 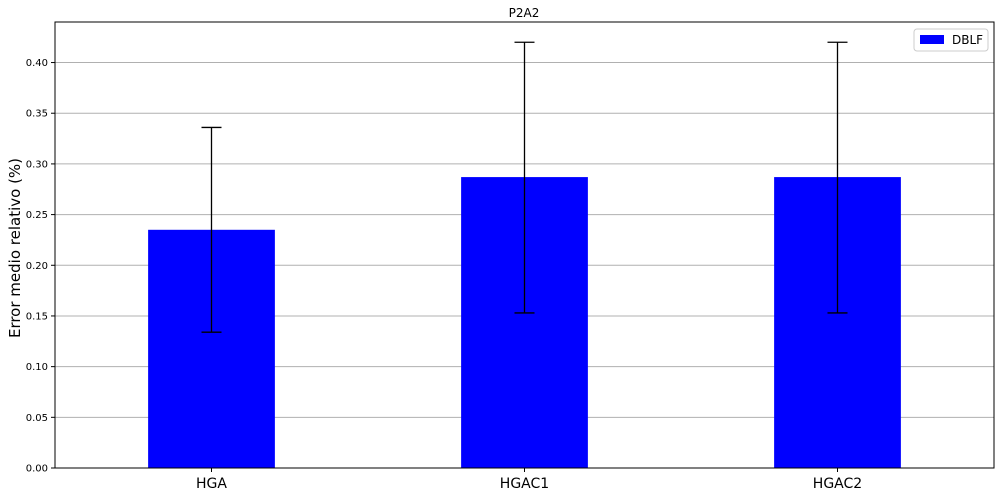 I want to click on y-tick-label: 0.40, so click(x=37, y=63).